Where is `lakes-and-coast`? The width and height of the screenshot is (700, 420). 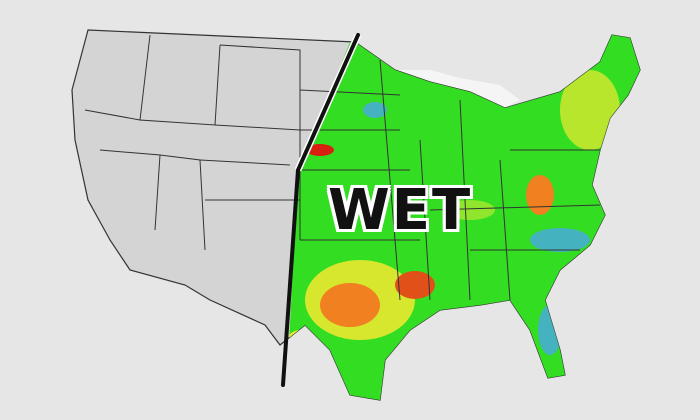
lakes-and-coast is located at coordinates (457, 89).